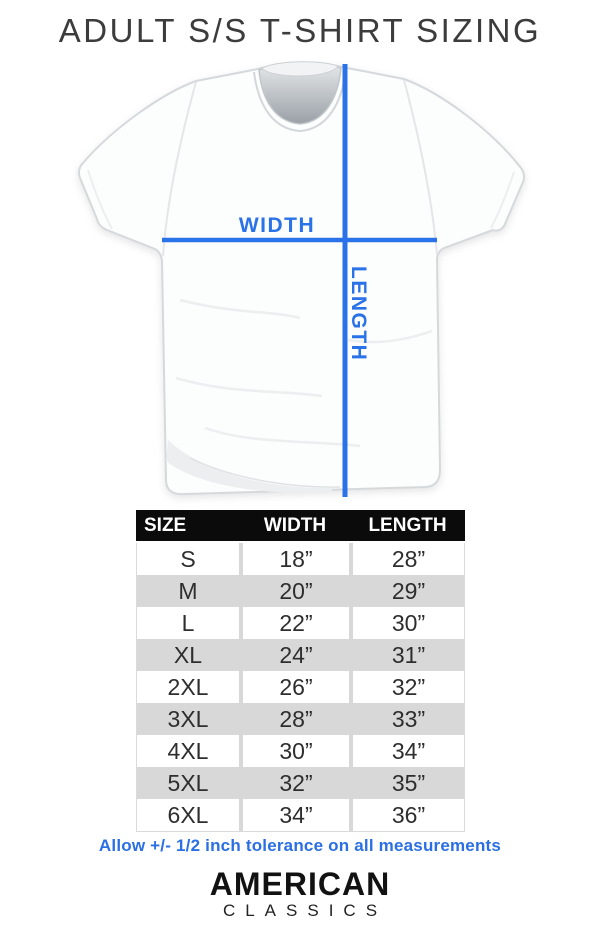 This screenshot has height=943, width=600. What do you see at coordinates (188, 686) in the screenshot?
I see `cell-size: 2XL` at bounding box center [188, 686].